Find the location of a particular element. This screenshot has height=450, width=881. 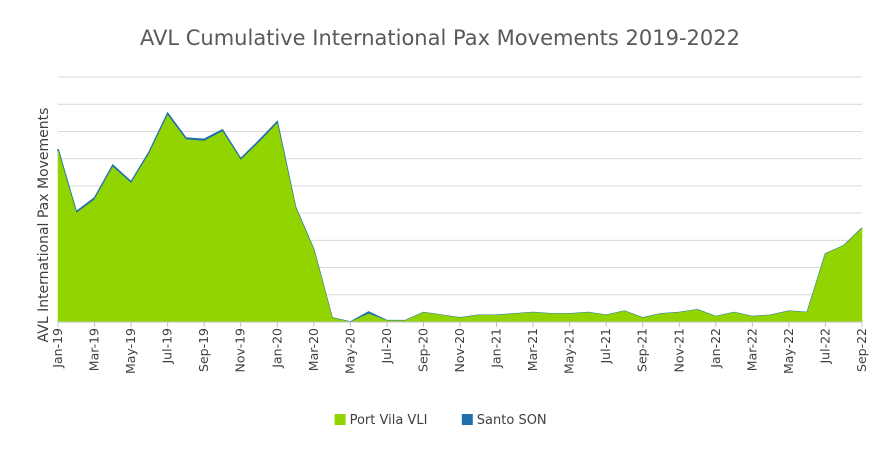

x-tick-label: Mar-21 is located at coordinates (532, 349).